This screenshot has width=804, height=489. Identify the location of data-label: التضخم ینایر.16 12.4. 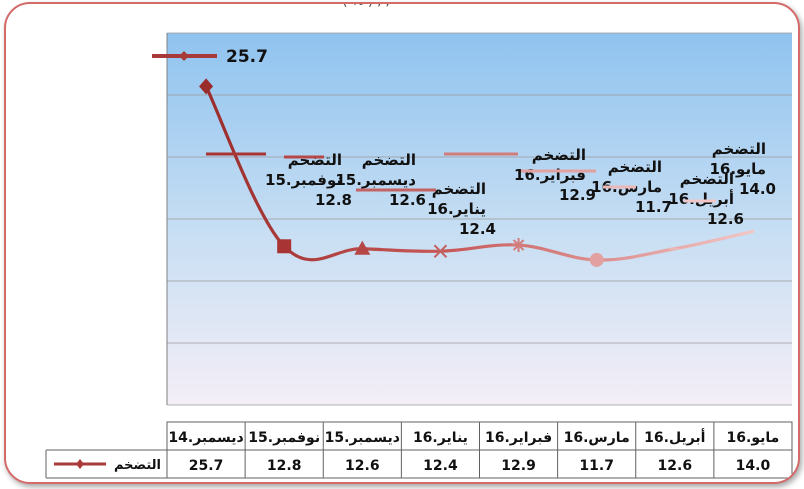
(461, 209).